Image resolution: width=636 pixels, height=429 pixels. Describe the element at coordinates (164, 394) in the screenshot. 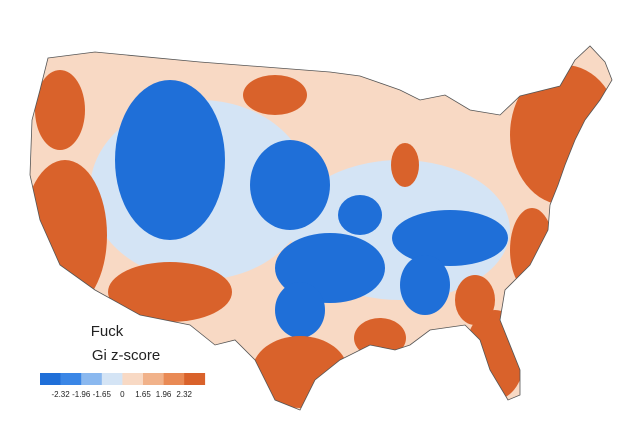

I see `legend-tick-label: 1.96` at that location.